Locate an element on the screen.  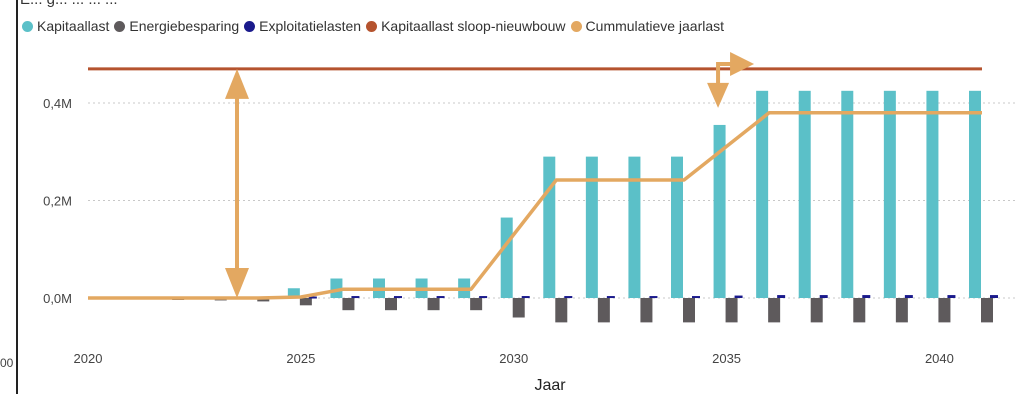
legend-label: Kapitaallast sloop-nieuwbouw is located at coordinates (473, 26).